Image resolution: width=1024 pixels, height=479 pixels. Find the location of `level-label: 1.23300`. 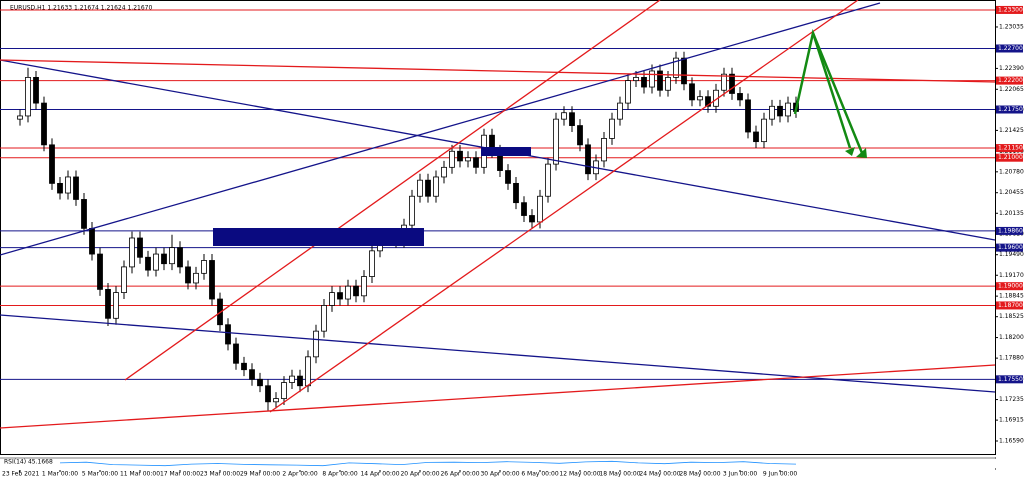

level-label: 1.23300 is located at coordinates (1010, 9).